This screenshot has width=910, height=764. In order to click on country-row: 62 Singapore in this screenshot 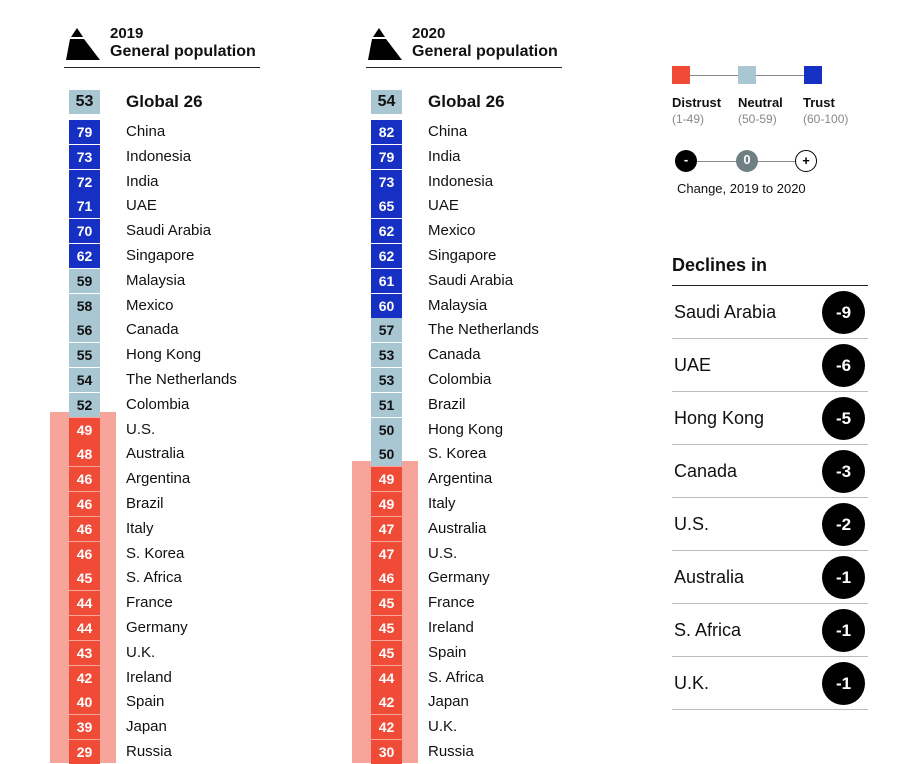, I will do `click(164, 256)`.